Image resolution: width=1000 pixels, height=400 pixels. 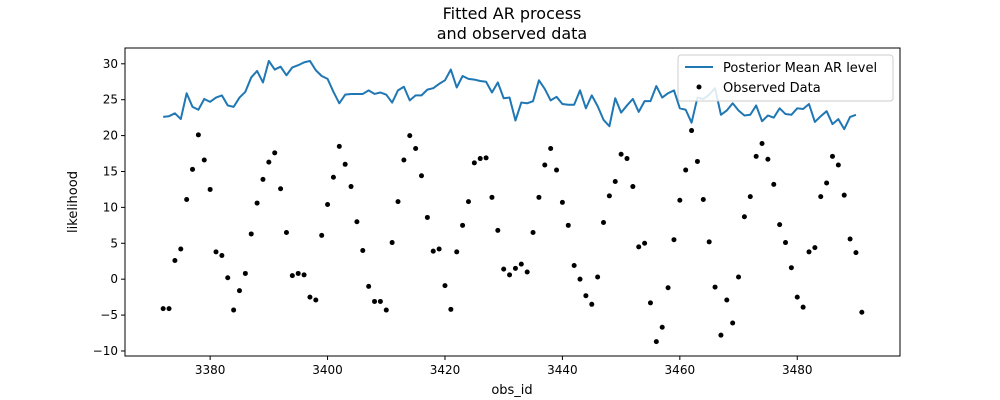 I want to click on y-tick-label: 30, so click(x=110, y=64).